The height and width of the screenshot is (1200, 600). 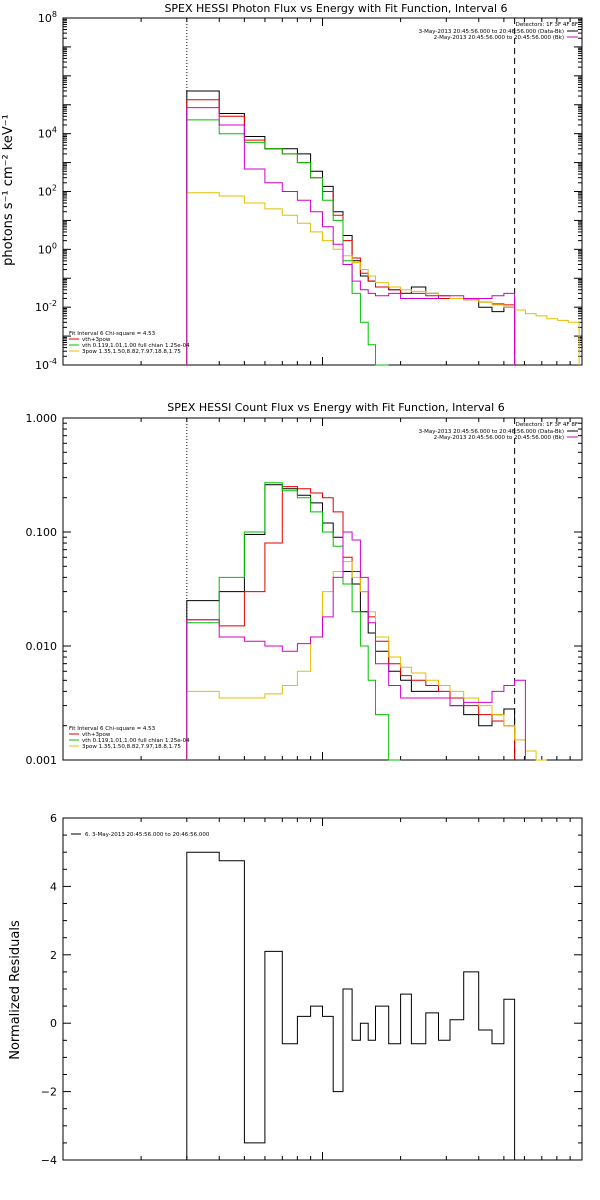 I want to click on y-tick-exponent: -2, so click(x=53, y=303).